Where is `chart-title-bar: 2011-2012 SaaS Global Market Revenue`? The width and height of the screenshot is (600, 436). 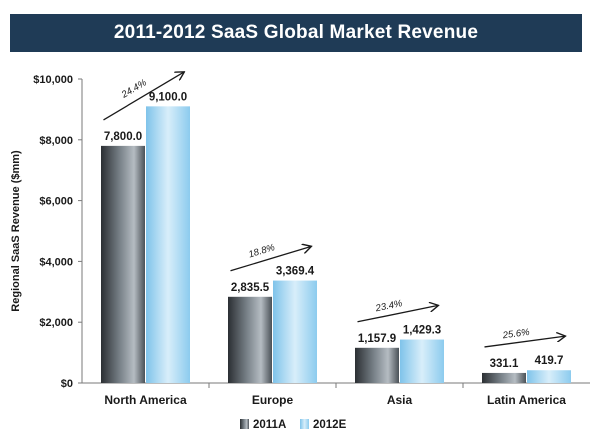
chart-title-bar: 2011-2012 SaaS Global Market Revenue is located at coordinates (296, 33).